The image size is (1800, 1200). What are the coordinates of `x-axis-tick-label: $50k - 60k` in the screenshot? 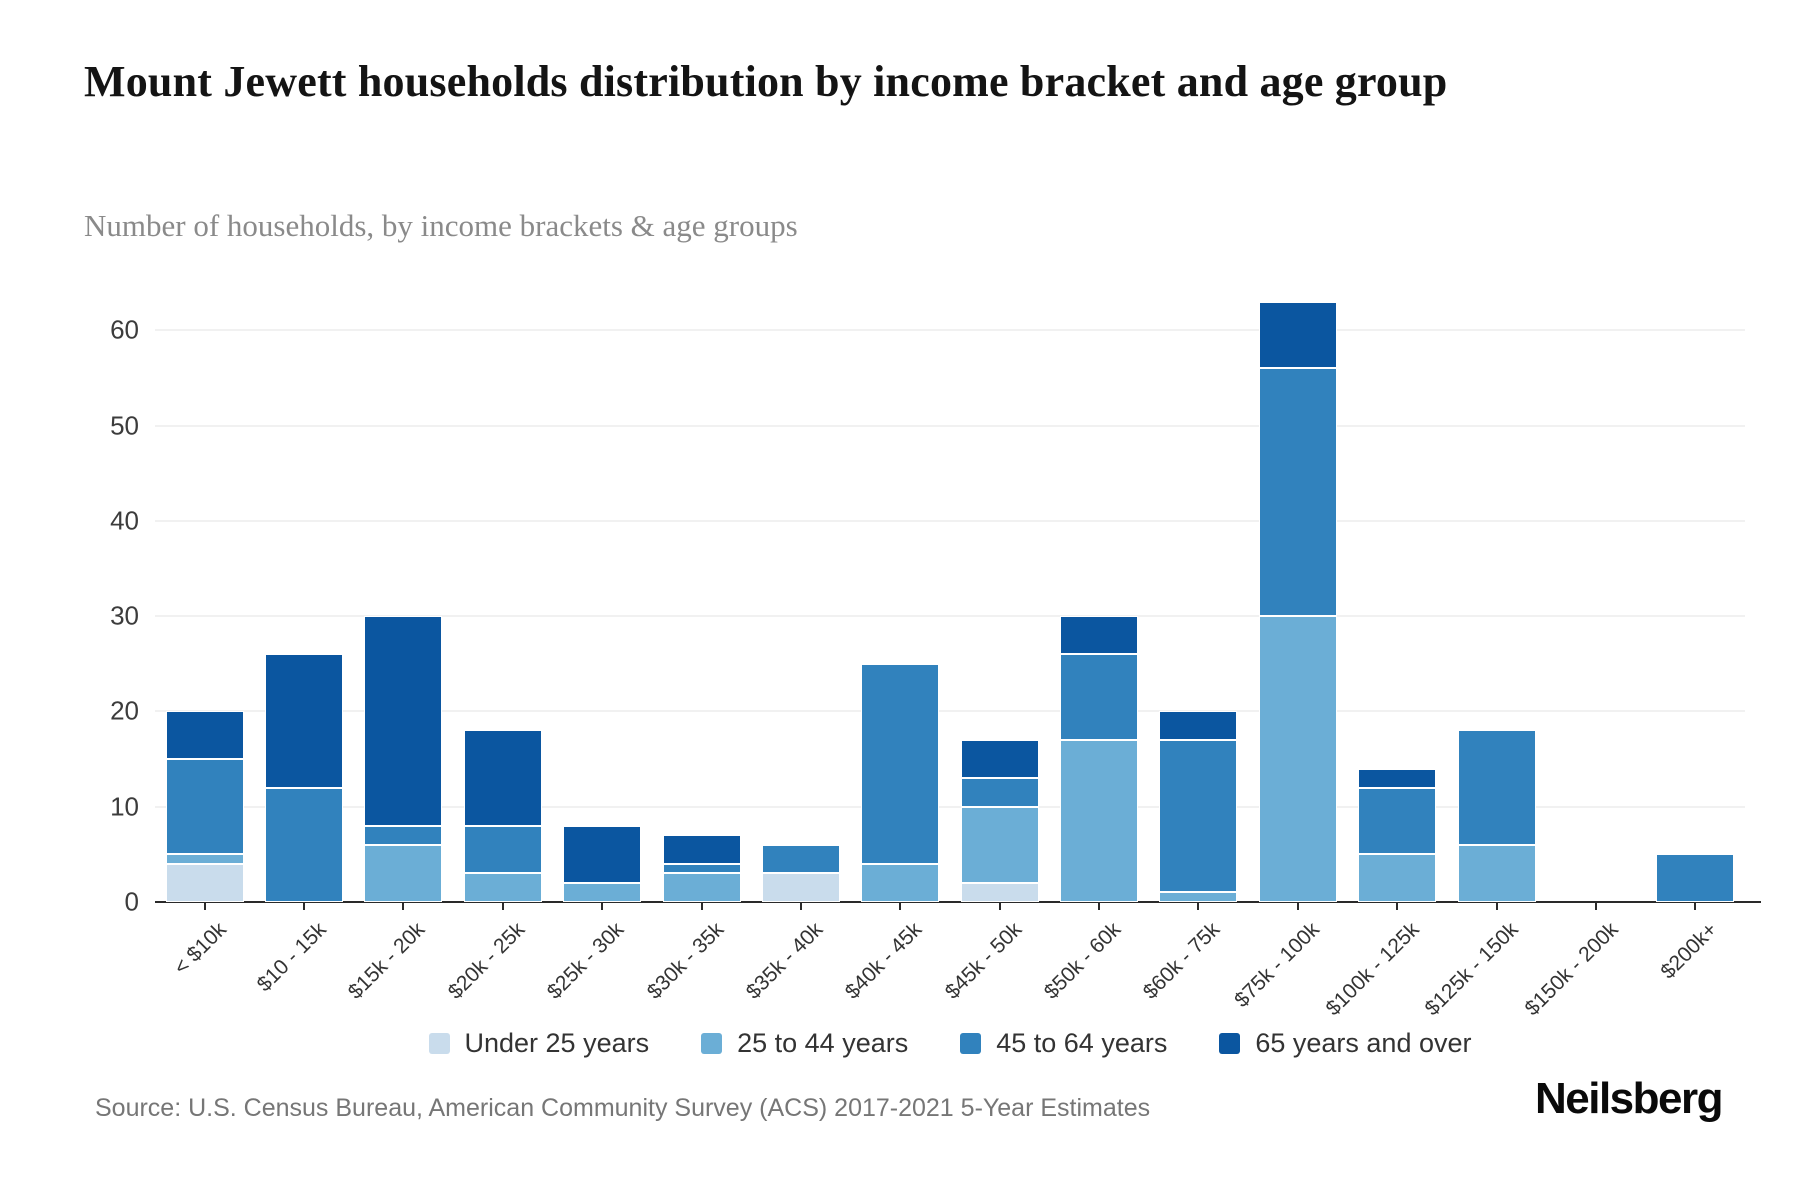 It's located at (1082, 961).